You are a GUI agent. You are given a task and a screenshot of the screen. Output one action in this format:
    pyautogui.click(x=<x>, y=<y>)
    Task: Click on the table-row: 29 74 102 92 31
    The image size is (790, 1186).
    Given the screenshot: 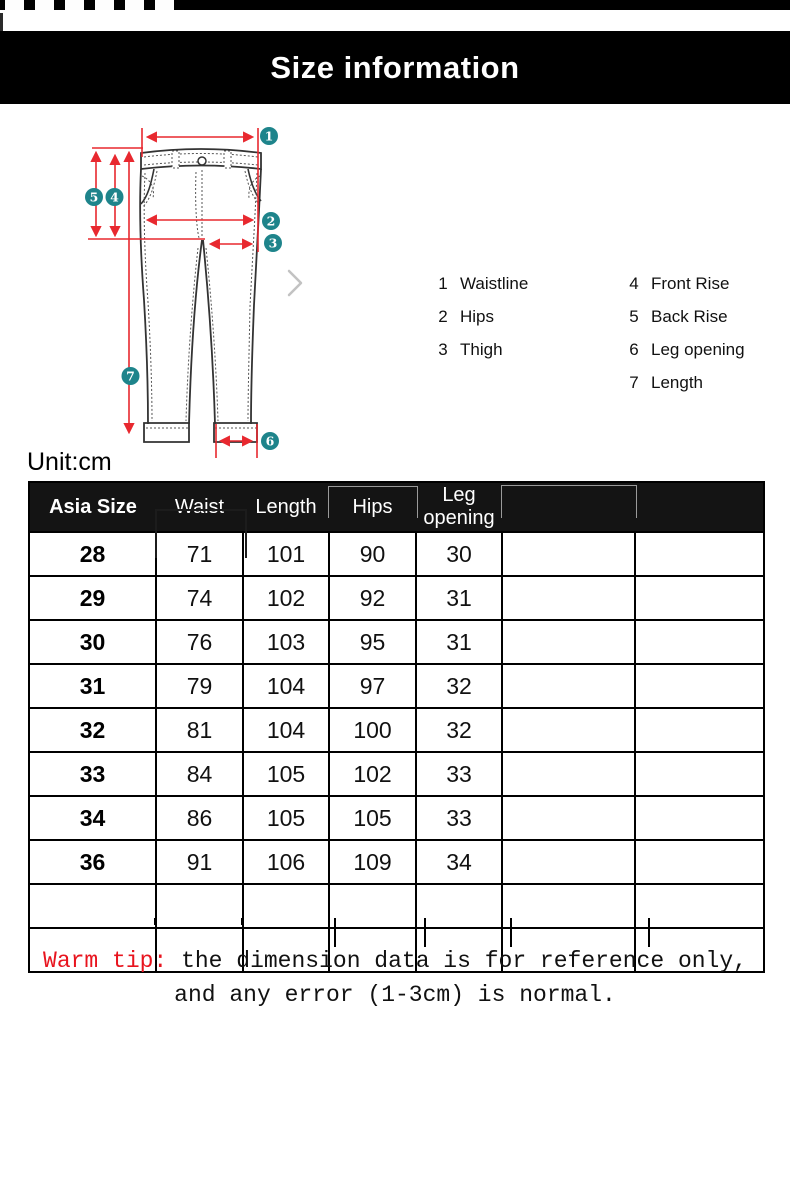 What is the action you would take?
    pyautogui.click(x=396, y=598)
    